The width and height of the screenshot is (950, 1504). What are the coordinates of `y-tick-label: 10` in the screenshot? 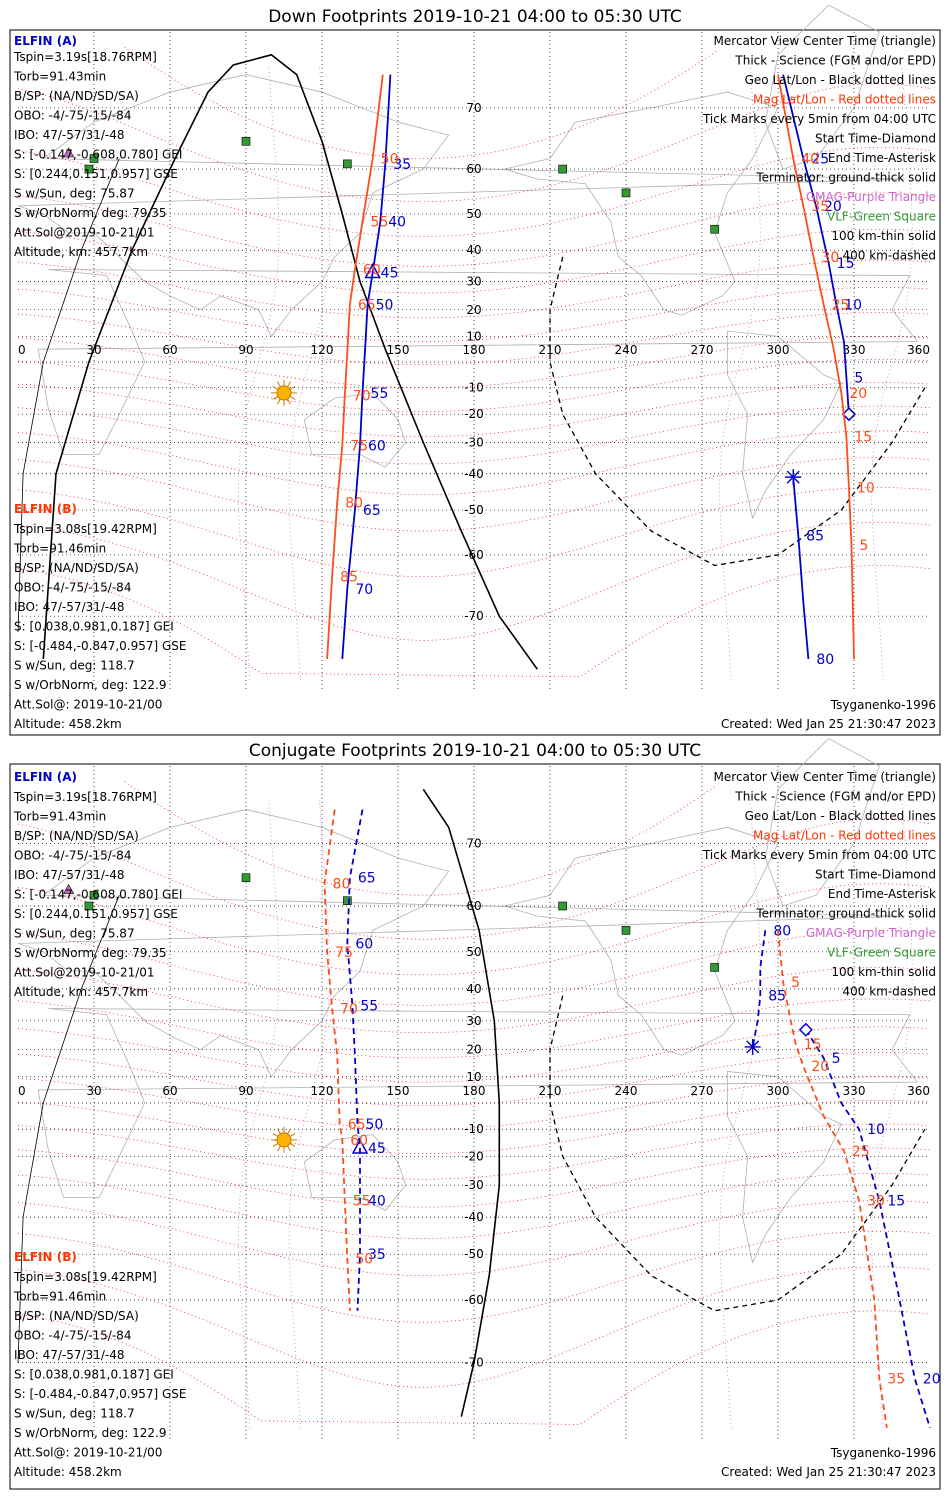 It's located at (473, 336).